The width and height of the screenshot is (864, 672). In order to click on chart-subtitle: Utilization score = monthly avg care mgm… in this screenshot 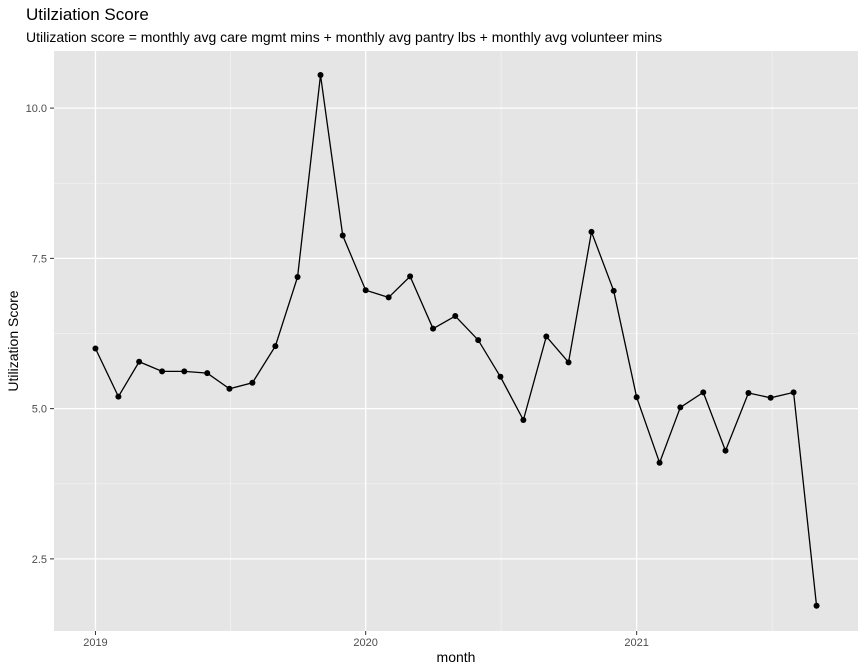, I will do `click(344, 37)`.